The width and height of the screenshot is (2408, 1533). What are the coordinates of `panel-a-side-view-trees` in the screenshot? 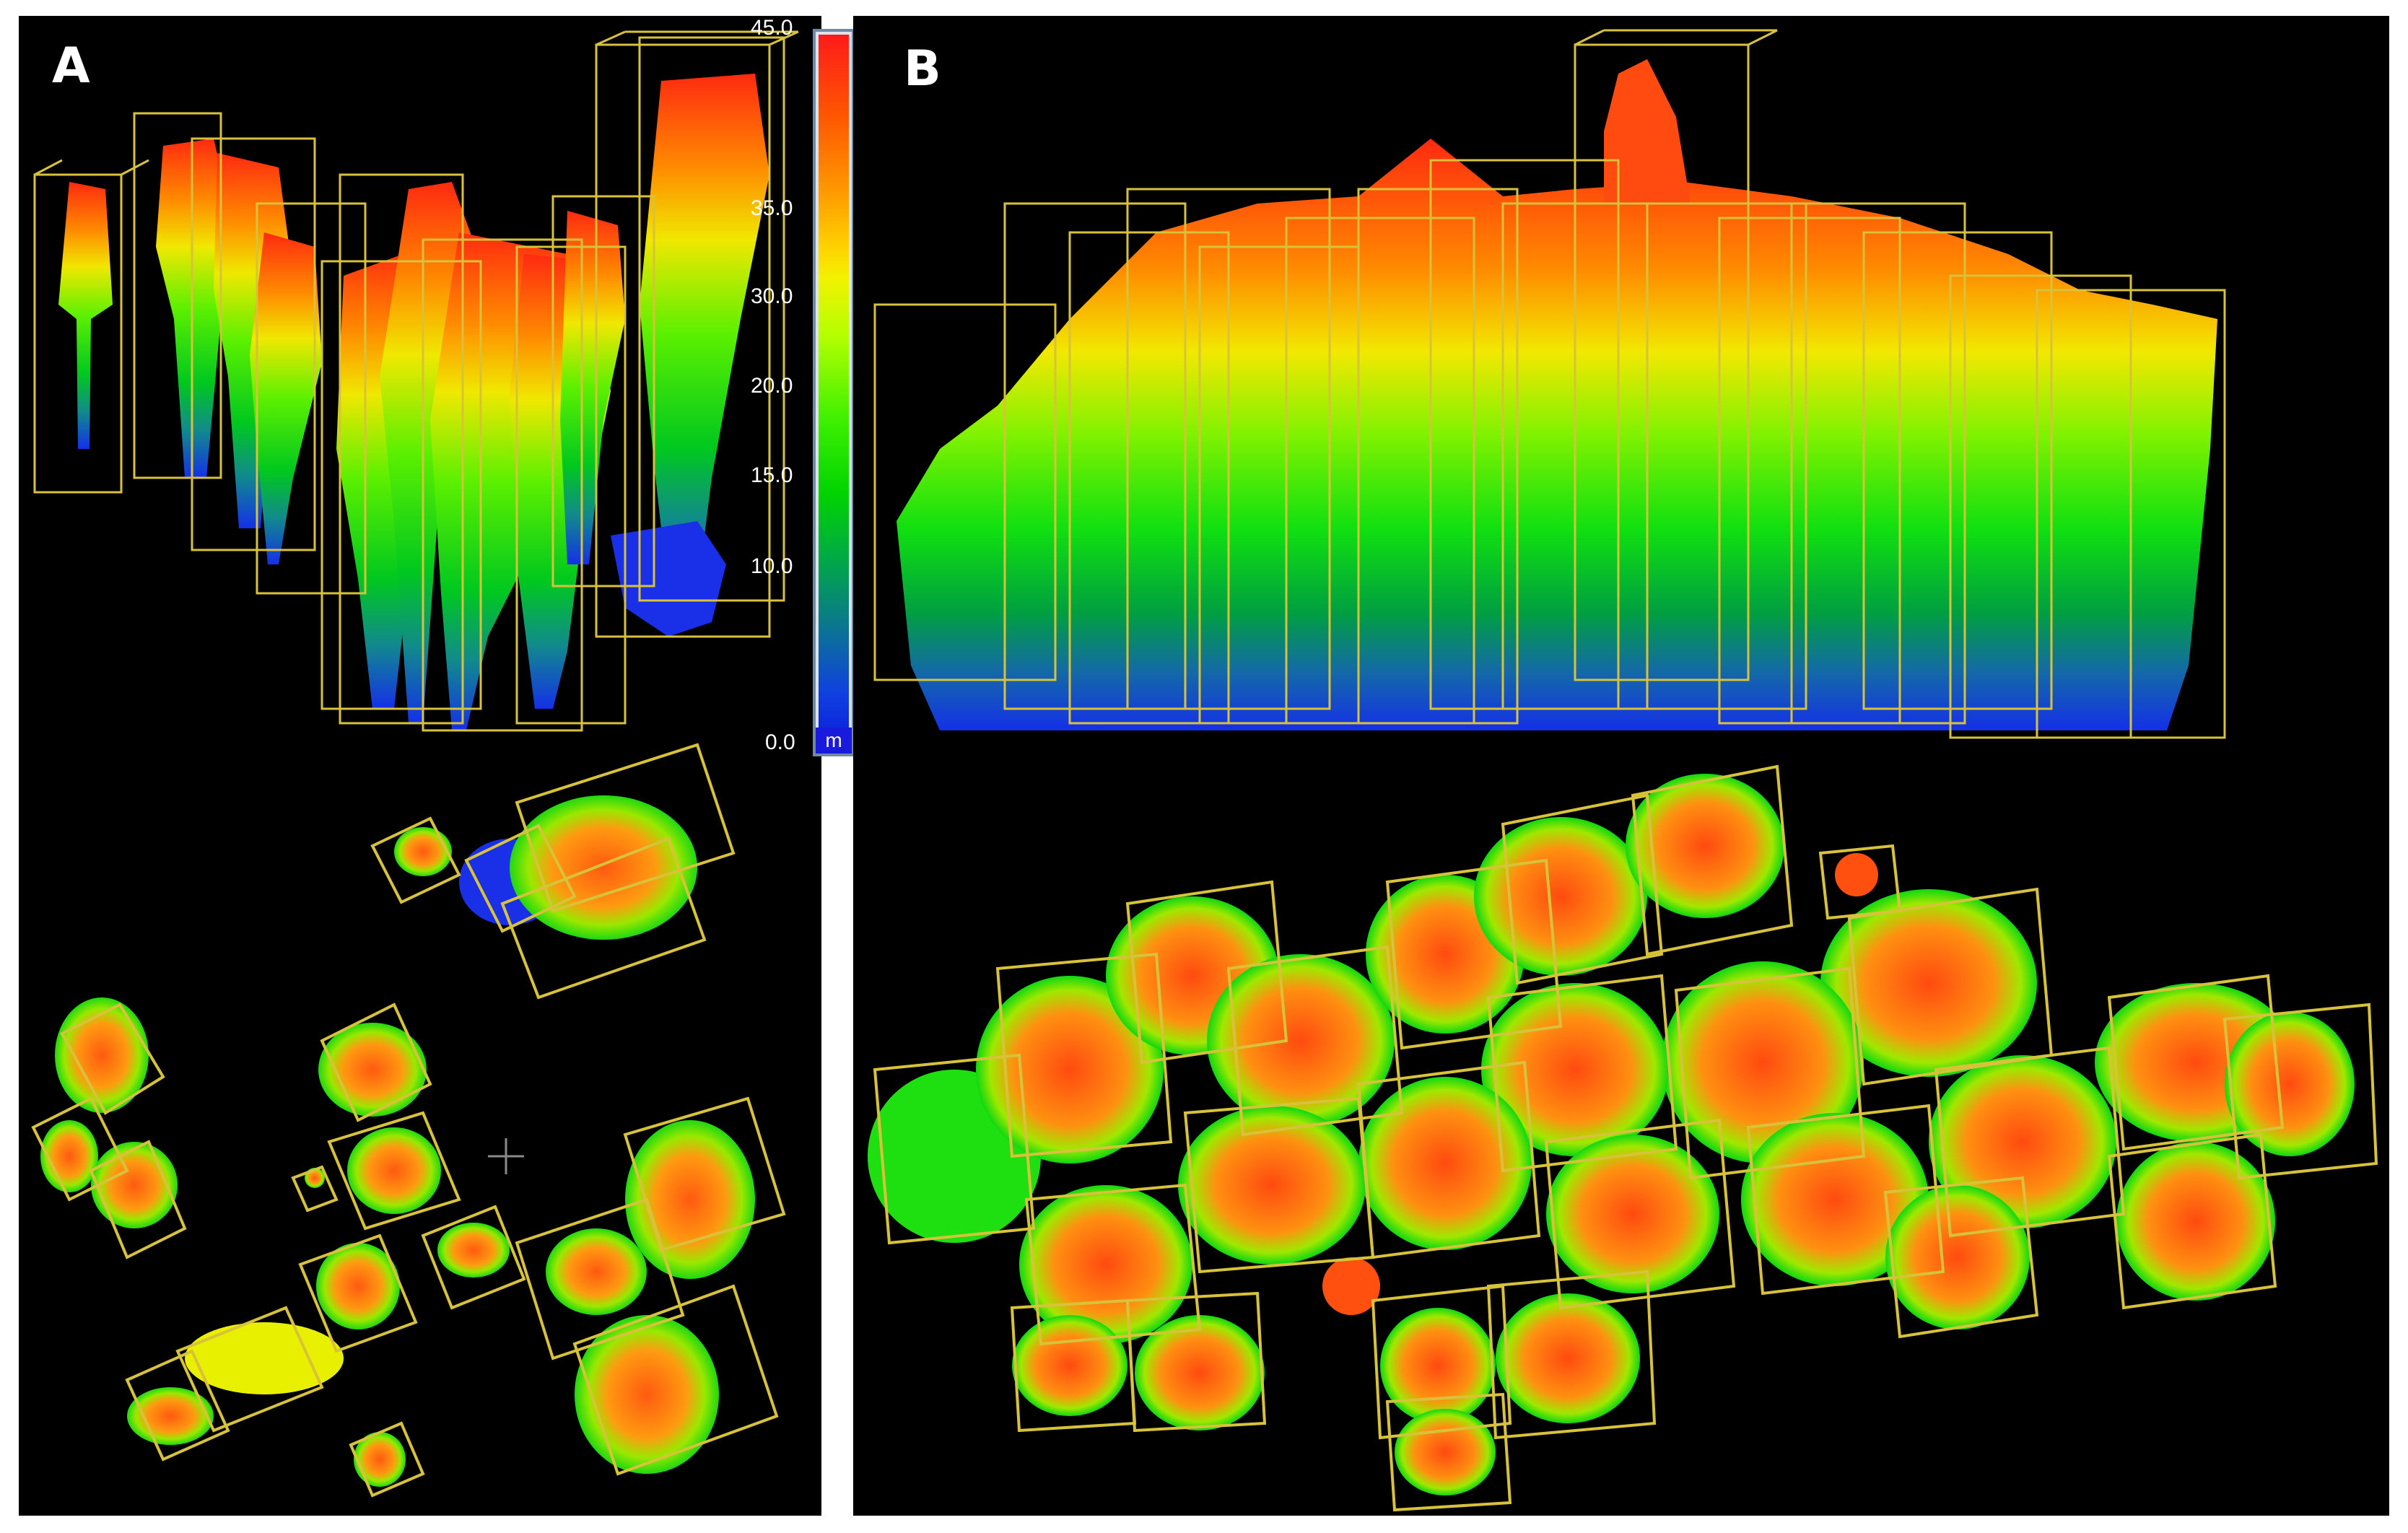 It's located at (413, 402).